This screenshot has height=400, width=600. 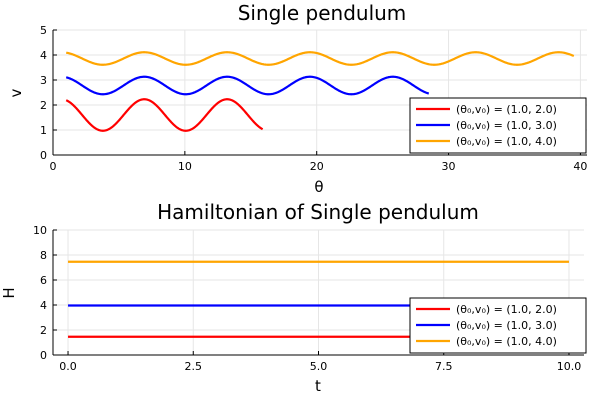 What do you see at coordinates (43, 30) in the screenshot?
I see `y-tick-label: 5` at bounding box center [43, 30].